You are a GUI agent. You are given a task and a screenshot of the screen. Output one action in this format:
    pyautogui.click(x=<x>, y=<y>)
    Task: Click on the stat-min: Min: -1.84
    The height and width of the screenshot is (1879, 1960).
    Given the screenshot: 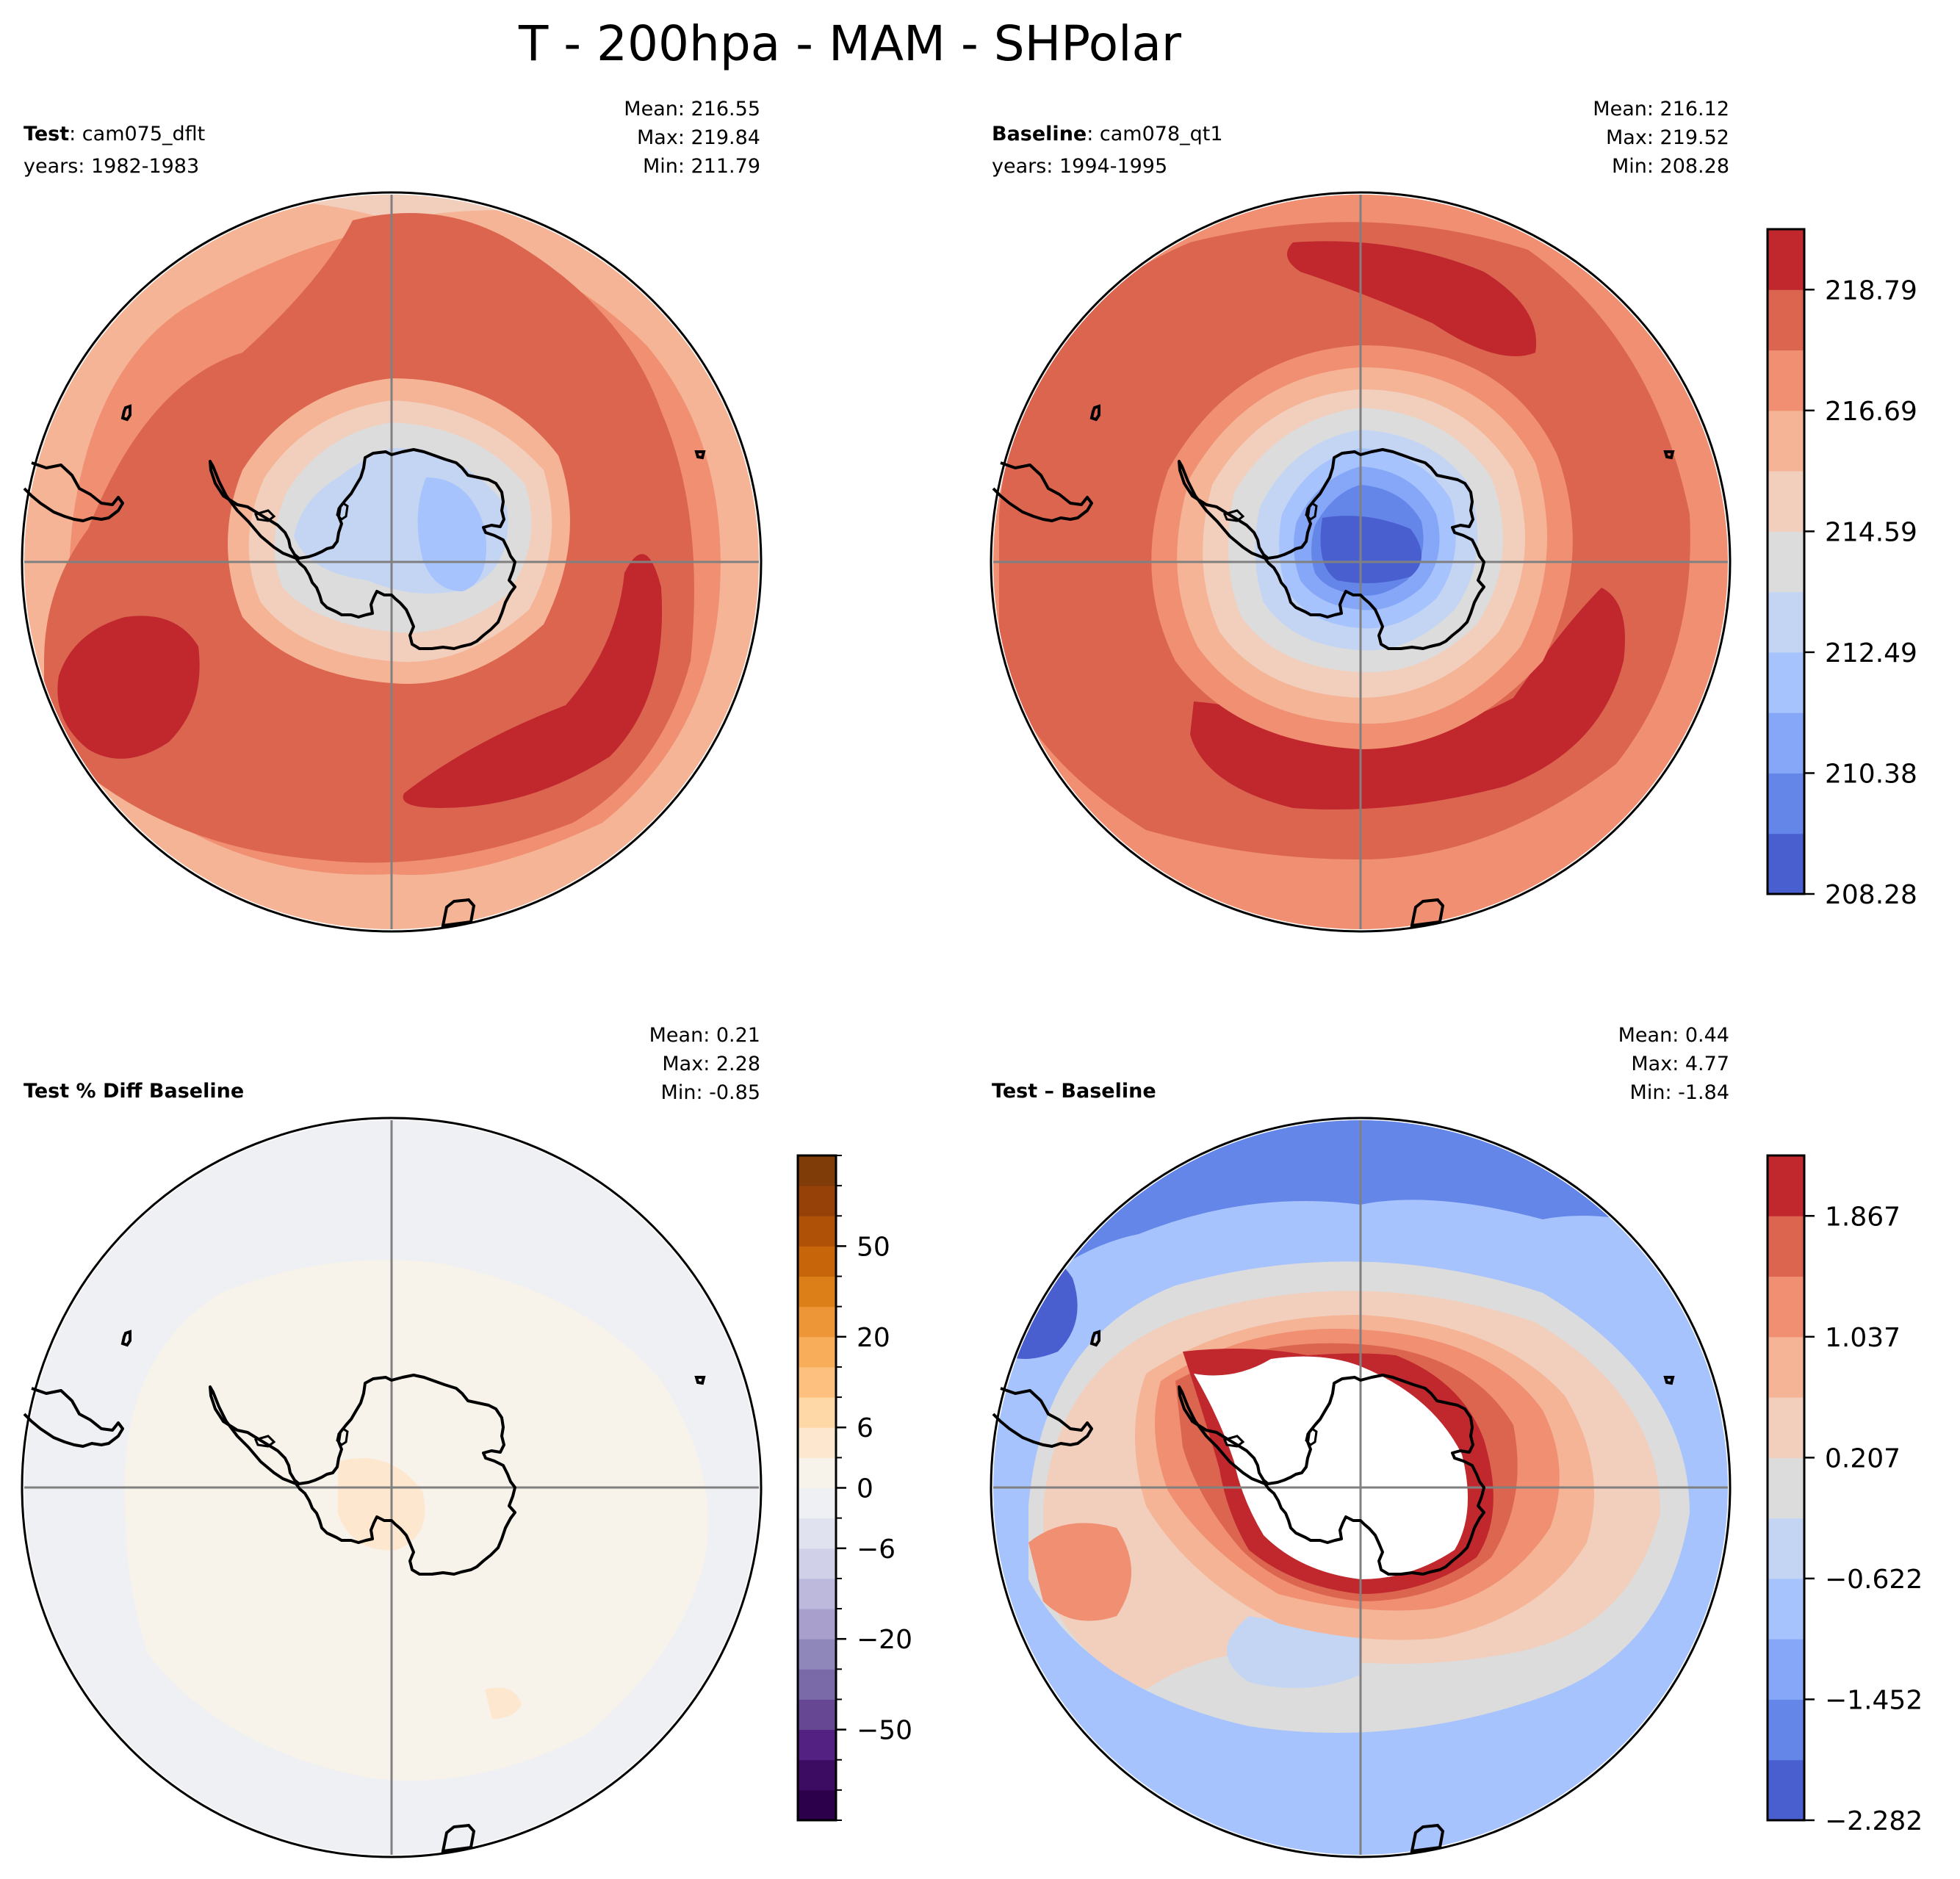 What is the action you would take?
    pyautogui.click(x=1679, y=1092)
    